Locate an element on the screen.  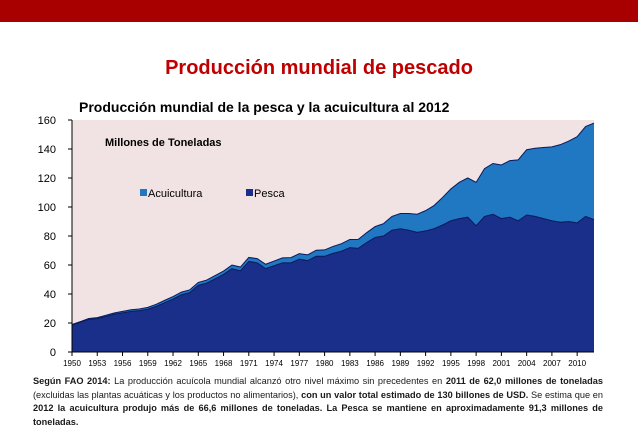
y-tick-label: 40 is located at coordinates (50, 295).